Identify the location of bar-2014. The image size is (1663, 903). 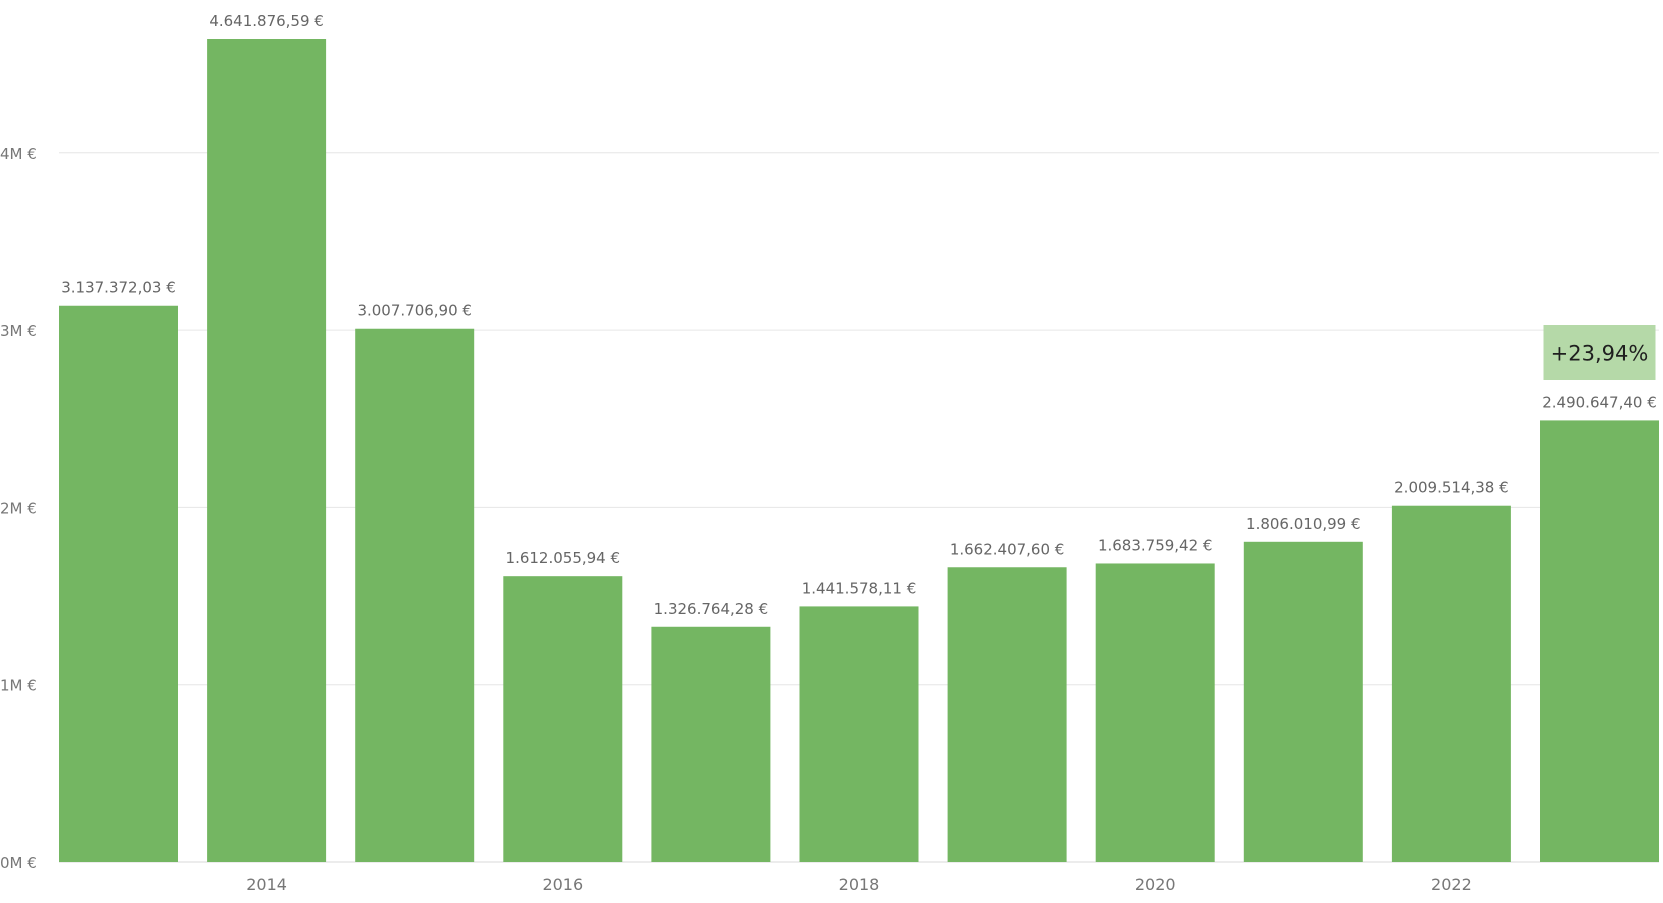
(267, 450).